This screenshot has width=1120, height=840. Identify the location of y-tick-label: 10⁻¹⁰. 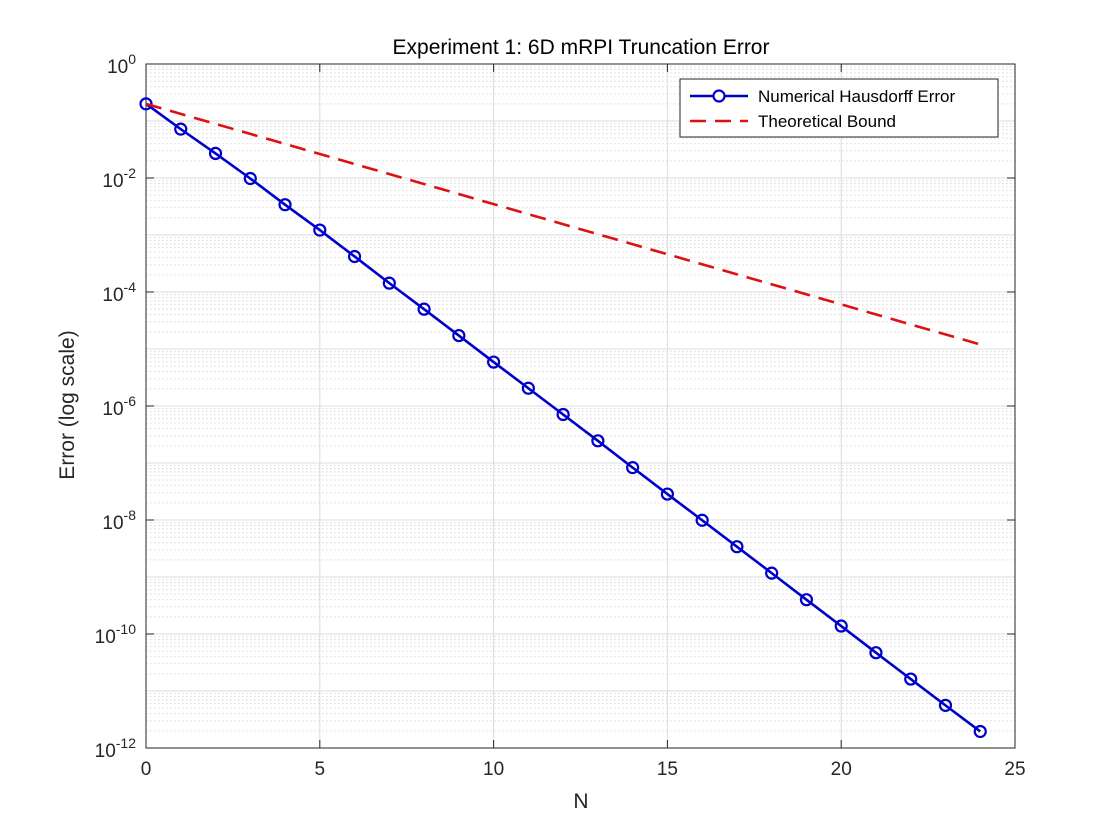
(116, 634).